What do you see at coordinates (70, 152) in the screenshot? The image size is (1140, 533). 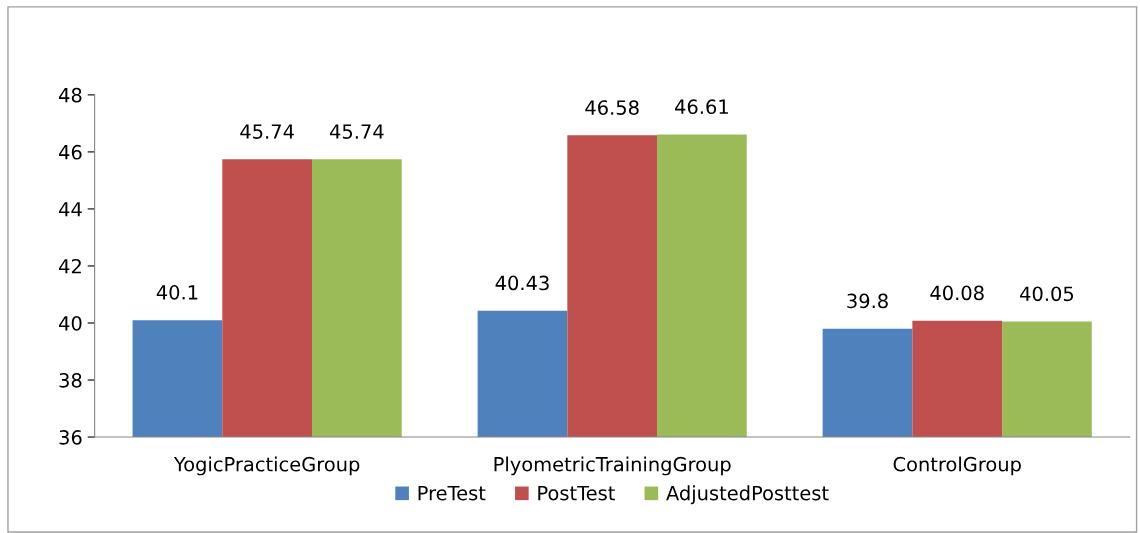 I see `y-tick-label: 46` at bounding box center [70, 152].